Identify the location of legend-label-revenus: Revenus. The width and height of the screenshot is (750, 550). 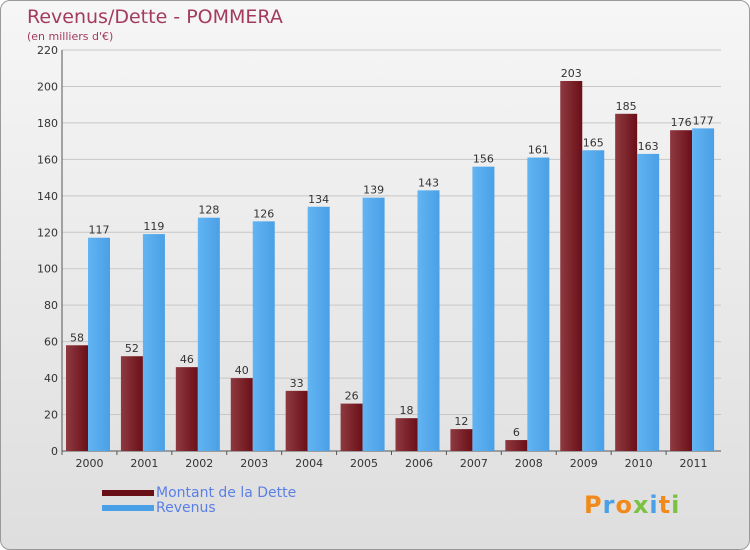
(186, 508).